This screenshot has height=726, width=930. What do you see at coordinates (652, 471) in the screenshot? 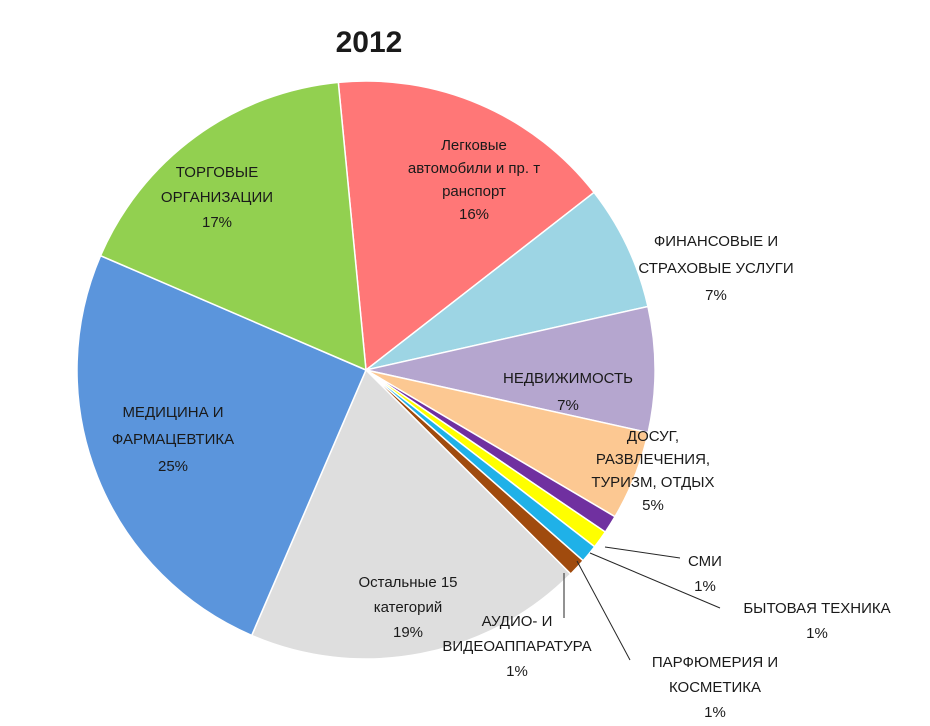
I see `slice-label: ДОСУГ, РАЗВЛЕЧЕНИЯ, ТУРИЗМ, ОТДЫХ 5%` at bounding box center [652, 471].